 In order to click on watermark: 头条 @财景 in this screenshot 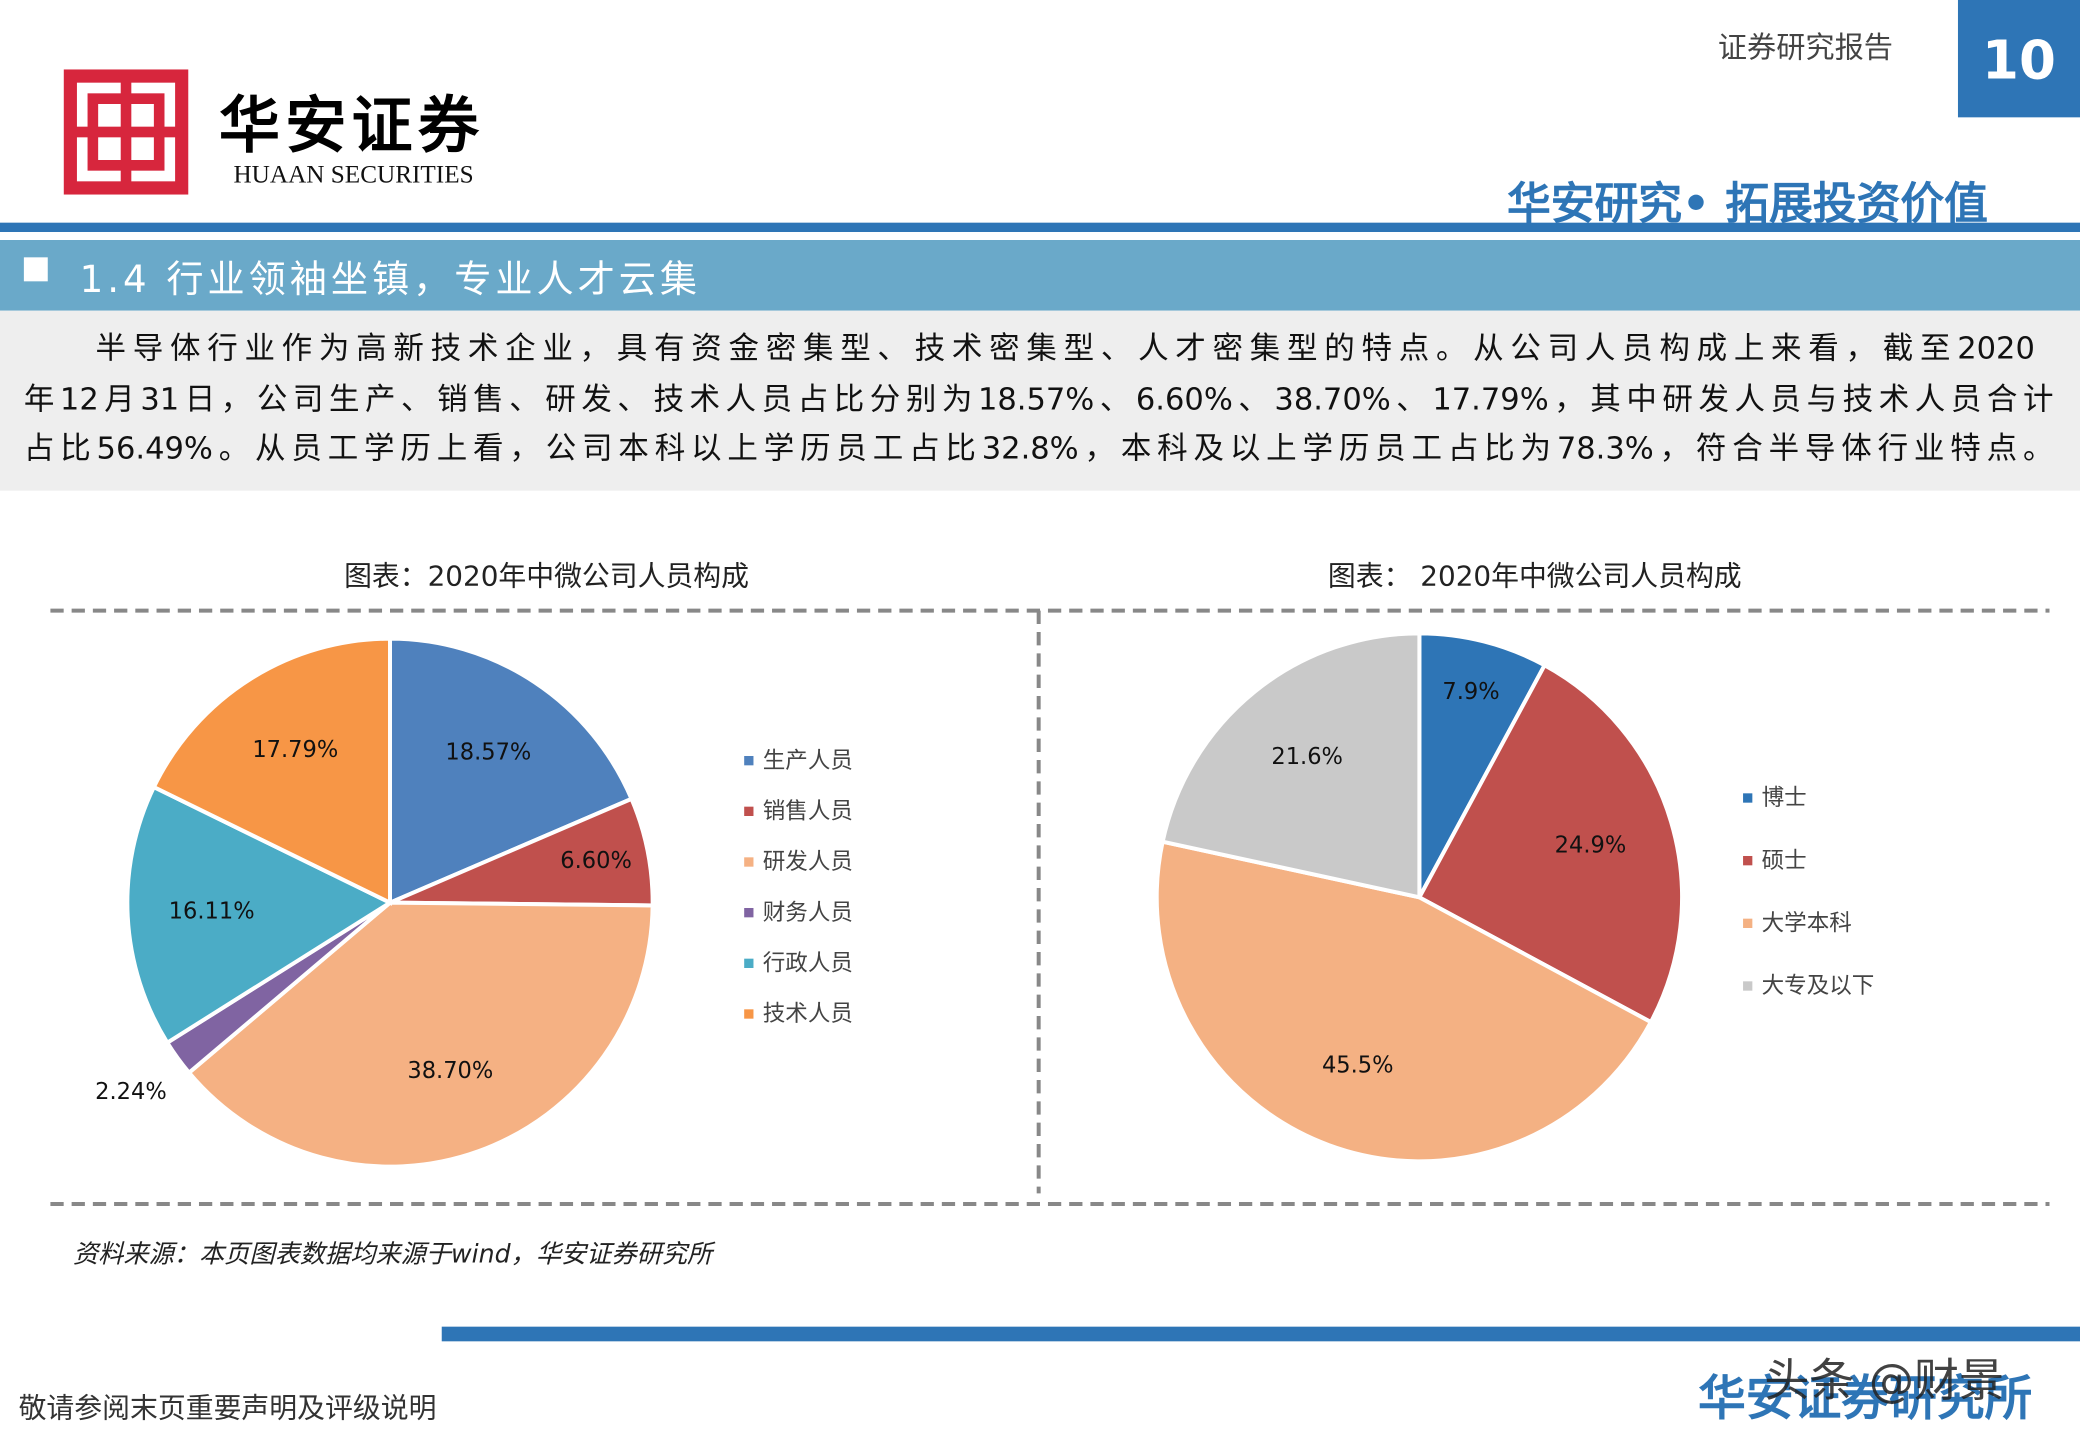, I will do `click(1884, 1381)`.